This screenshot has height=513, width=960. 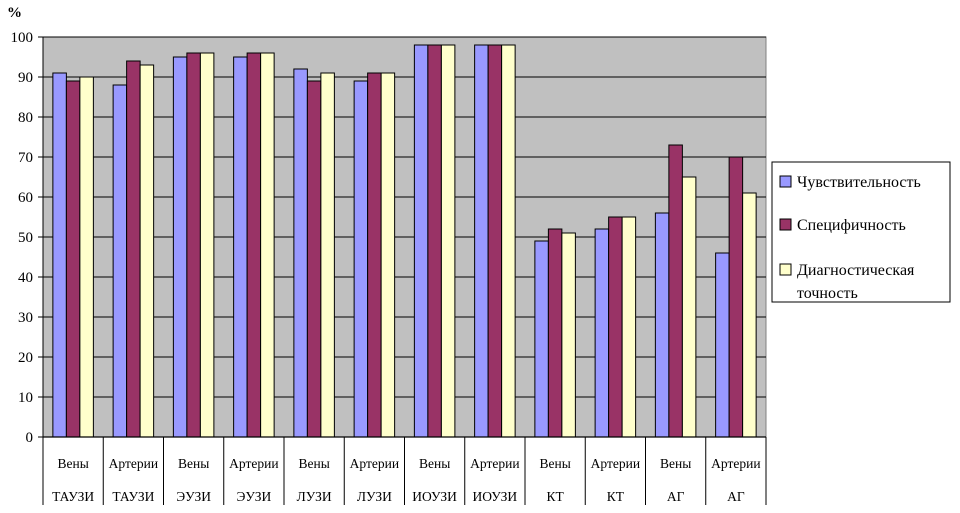 I want to click on y-tick-label: 40, so click(x=25, y=278).